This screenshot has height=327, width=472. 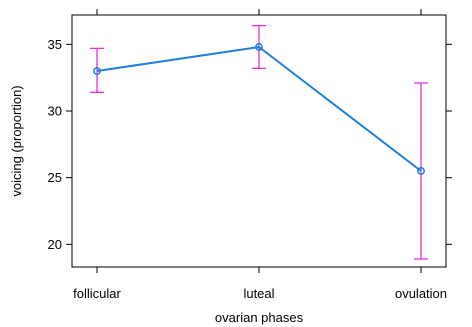 What do you see at coordinates (16, 140) in the screenshot?
I see `y-axis-title: voicing (proportion)` at bounding box center [16, 140].